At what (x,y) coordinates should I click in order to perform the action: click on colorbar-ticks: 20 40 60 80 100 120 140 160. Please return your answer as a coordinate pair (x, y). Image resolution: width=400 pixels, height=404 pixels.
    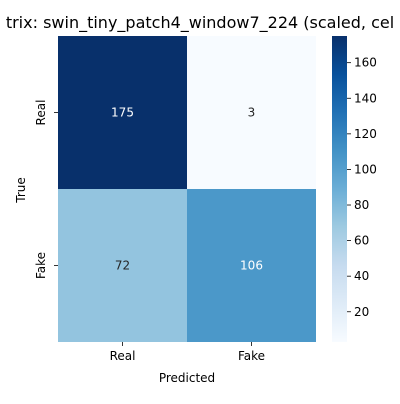
    Looking at the image, I should click on (362, 187).